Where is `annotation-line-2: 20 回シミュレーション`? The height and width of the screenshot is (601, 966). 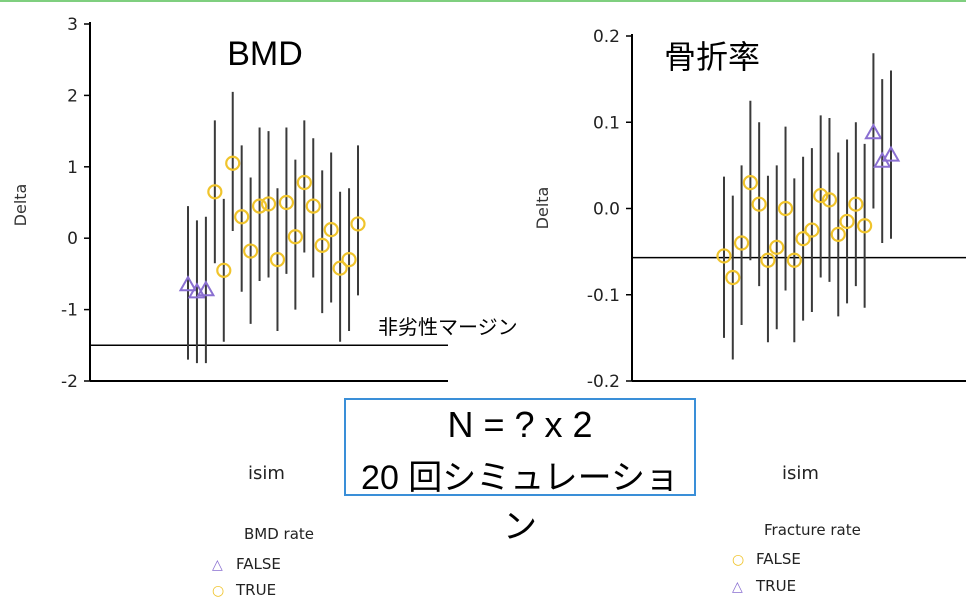 annotation-line-2: 20 回シミュレーション is located at coordinates (520, 502).